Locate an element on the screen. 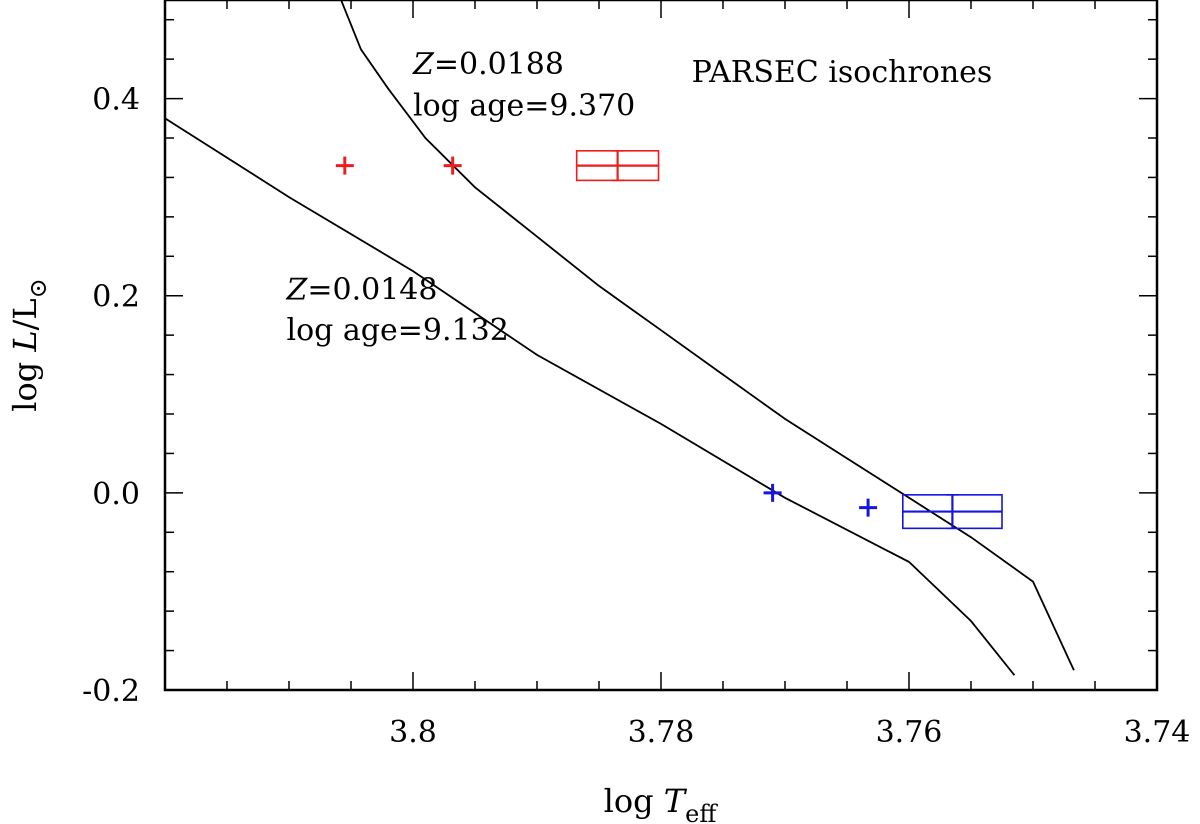  y-tick-label: 0.4 is located at coordinates (116, 100).